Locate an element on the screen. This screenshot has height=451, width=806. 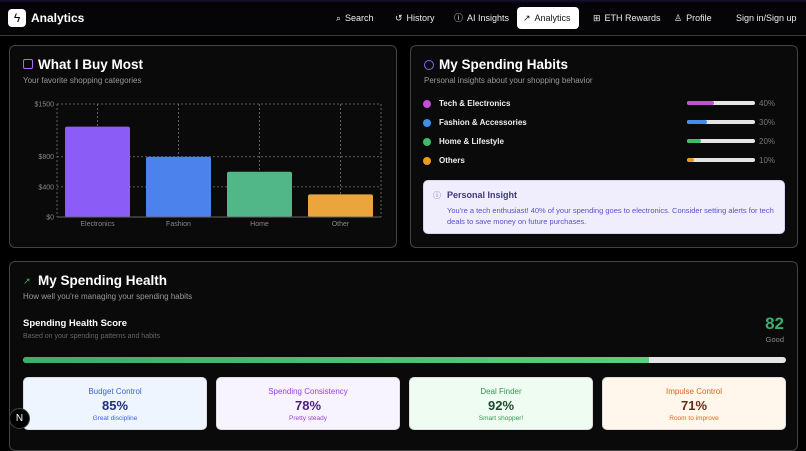
logo-bolt-icon: ϟ is located at coordinates (17, 18).